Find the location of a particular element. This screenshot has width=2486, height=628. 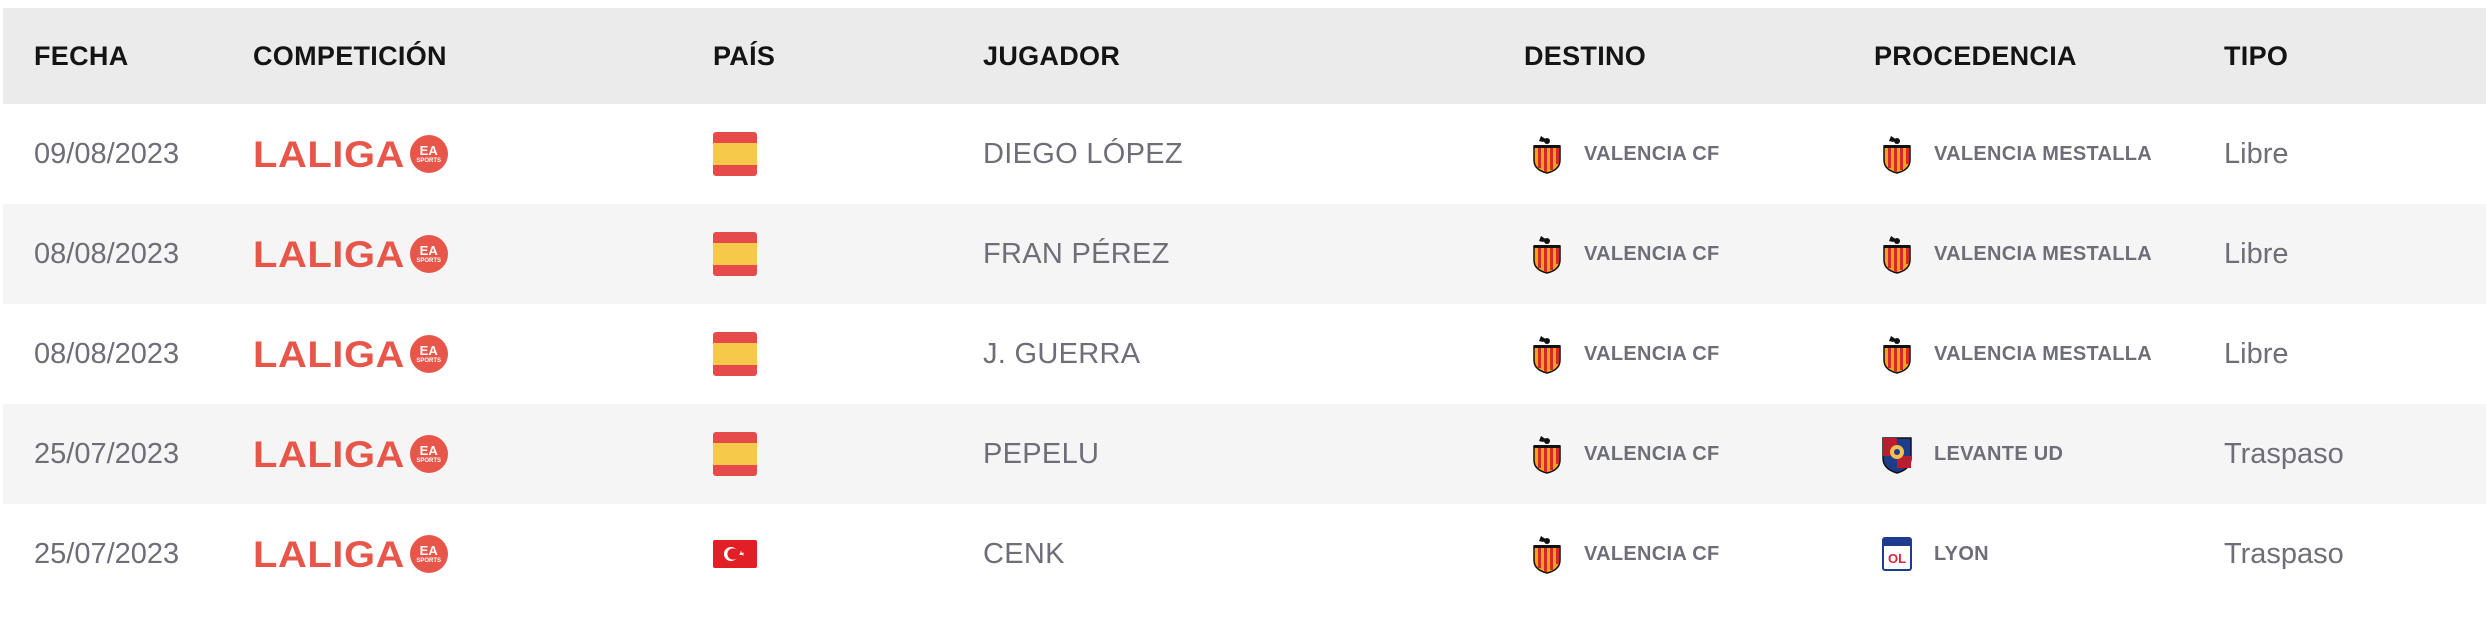

player-name: CENK is located at coordinates (1024, 553).